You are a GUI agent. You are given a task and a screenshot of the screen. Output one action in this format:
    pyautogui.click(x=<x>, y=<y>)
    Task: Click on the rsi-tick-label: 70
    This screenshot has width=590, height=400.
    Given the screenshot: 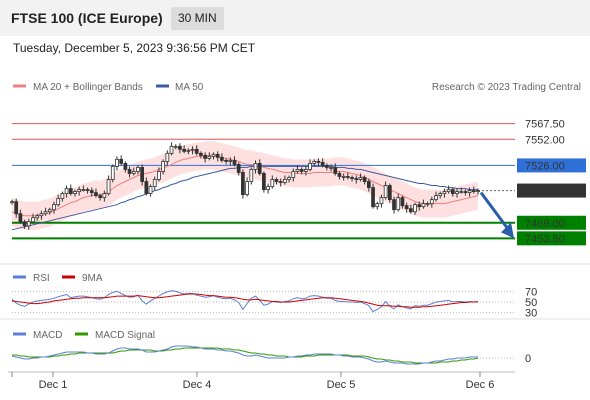 What is the action you would take?
    pyautogui.click(x=531, y=292)
    